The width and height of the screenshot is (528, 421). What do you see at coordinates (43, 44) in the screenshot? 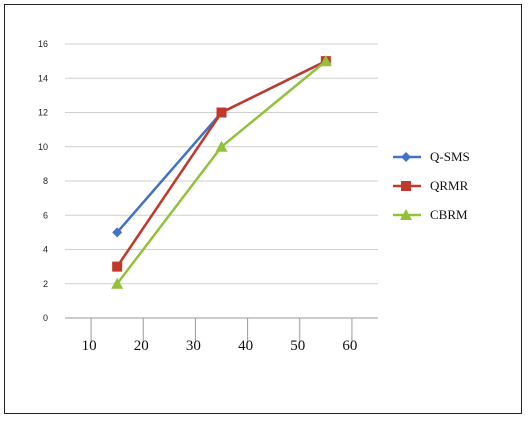
I see `y-tick-label: 16` at bounding box center [43, 44].